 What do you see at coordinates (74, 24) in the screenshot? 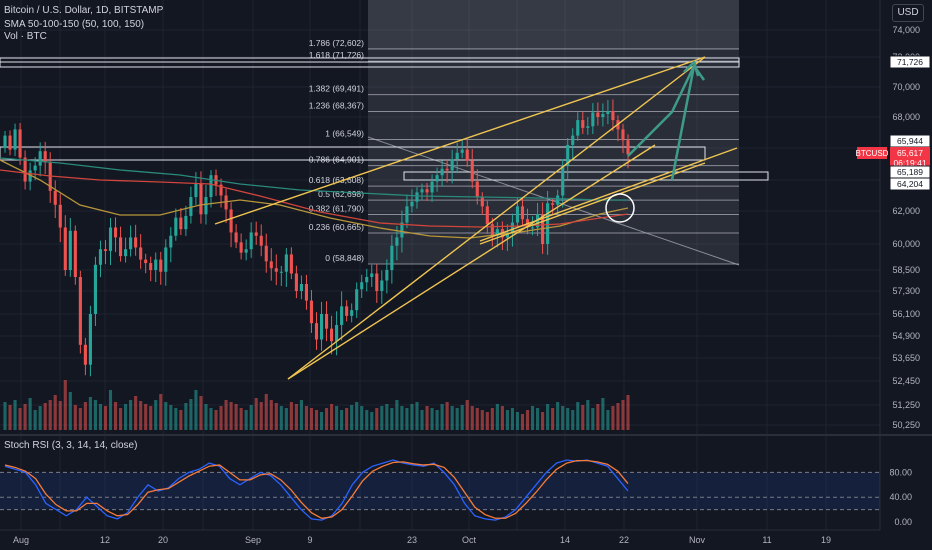
I see `sma-legend: SMA 50-100-150 (50, 100, 150)` at bounding box center [74, 24].